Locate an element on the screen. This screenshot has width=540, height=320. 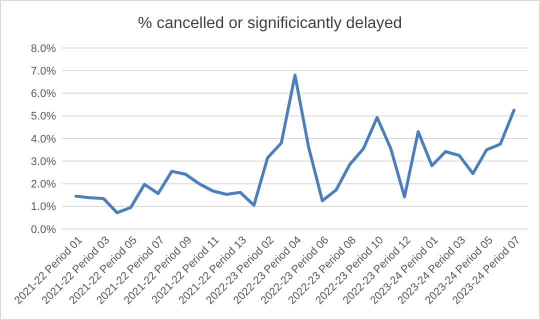
y-tick-label: 7.0% is located at coordinates (43, 71).